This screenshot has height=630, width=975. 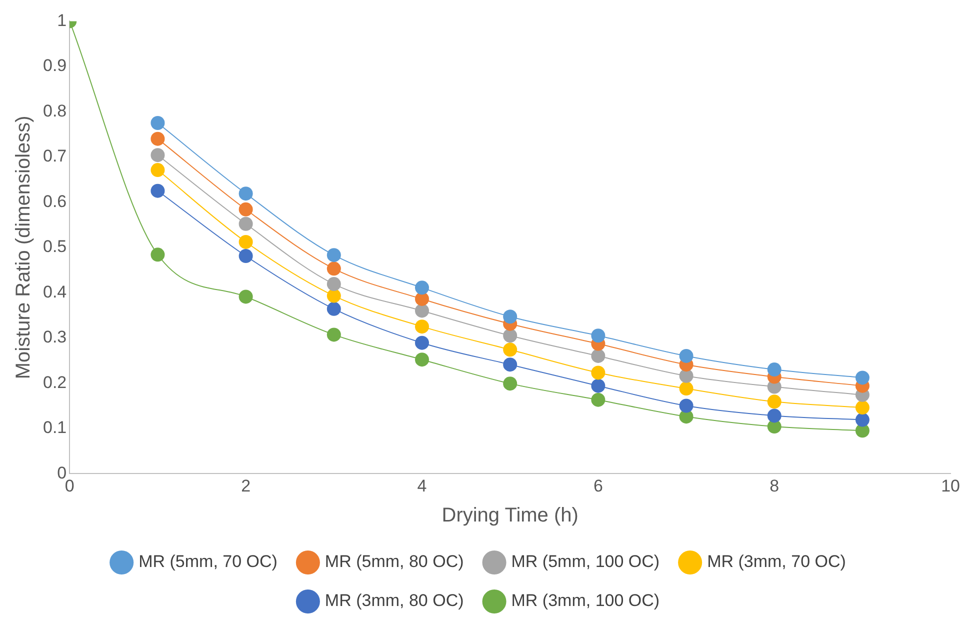 What do you see at coordinates (54, 292) in the screenshot?
I see `y-tick-label: 0.4` at bounding box center [54, 292].